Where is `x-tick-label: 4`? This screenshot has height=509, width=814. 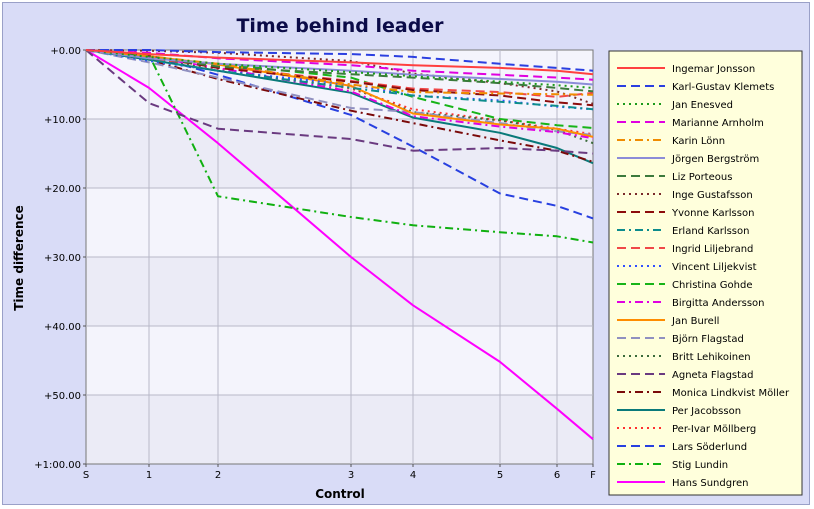 x-tick-label: 4 is located at coordinates (413, 475).